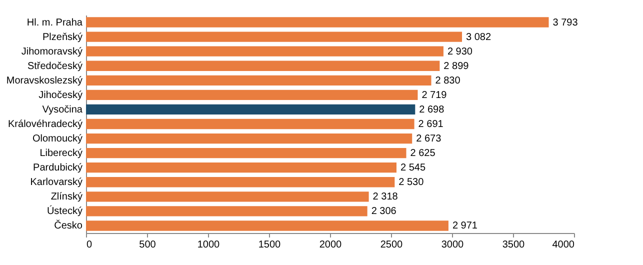 This screenshot has width=643, height=265. Describe the element at coordinates (432, 110) in the screenshot. I see `data-label: 2 698` at that location.